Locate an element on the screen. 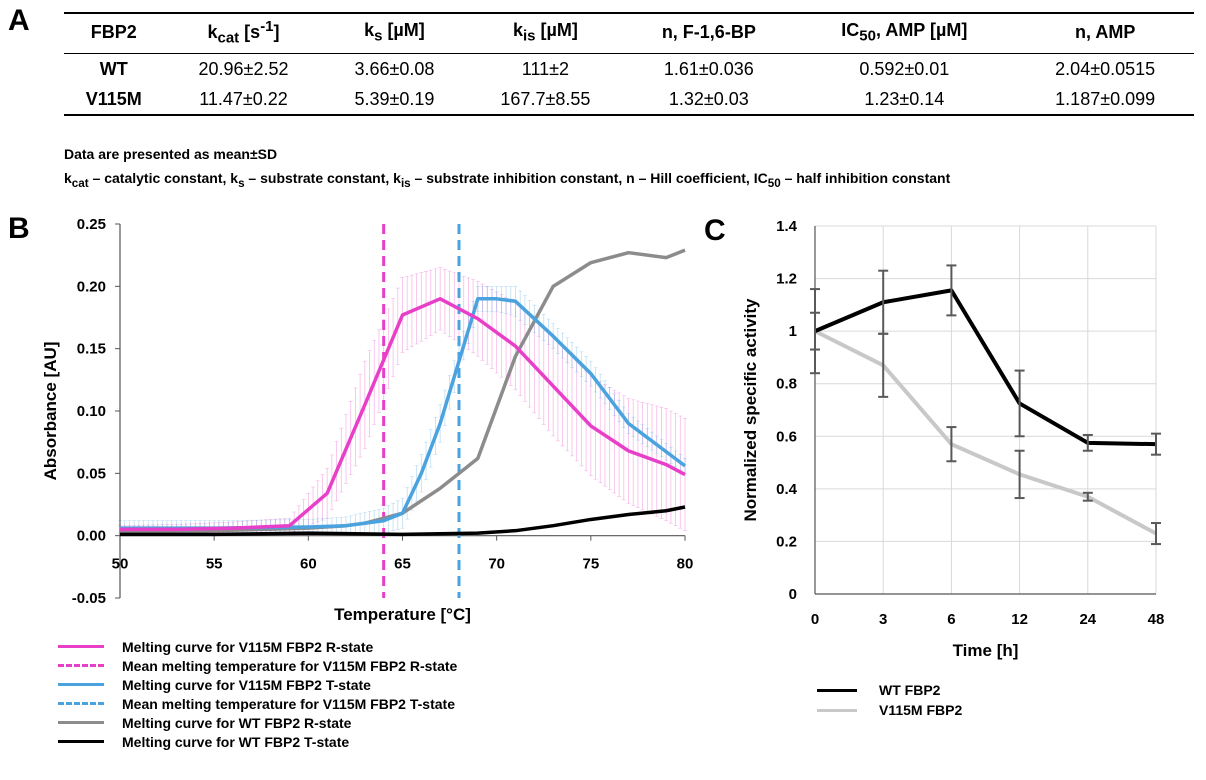  table-cell: 20.96±2.52 is located at coordinates (243, 68).